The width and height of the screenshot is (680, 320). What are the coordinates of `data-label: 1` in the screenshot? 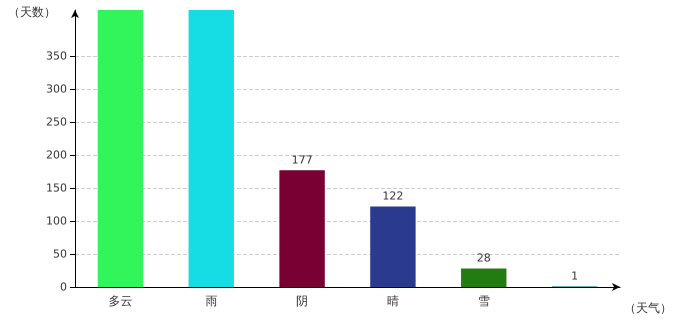 It's located at (574, 275).